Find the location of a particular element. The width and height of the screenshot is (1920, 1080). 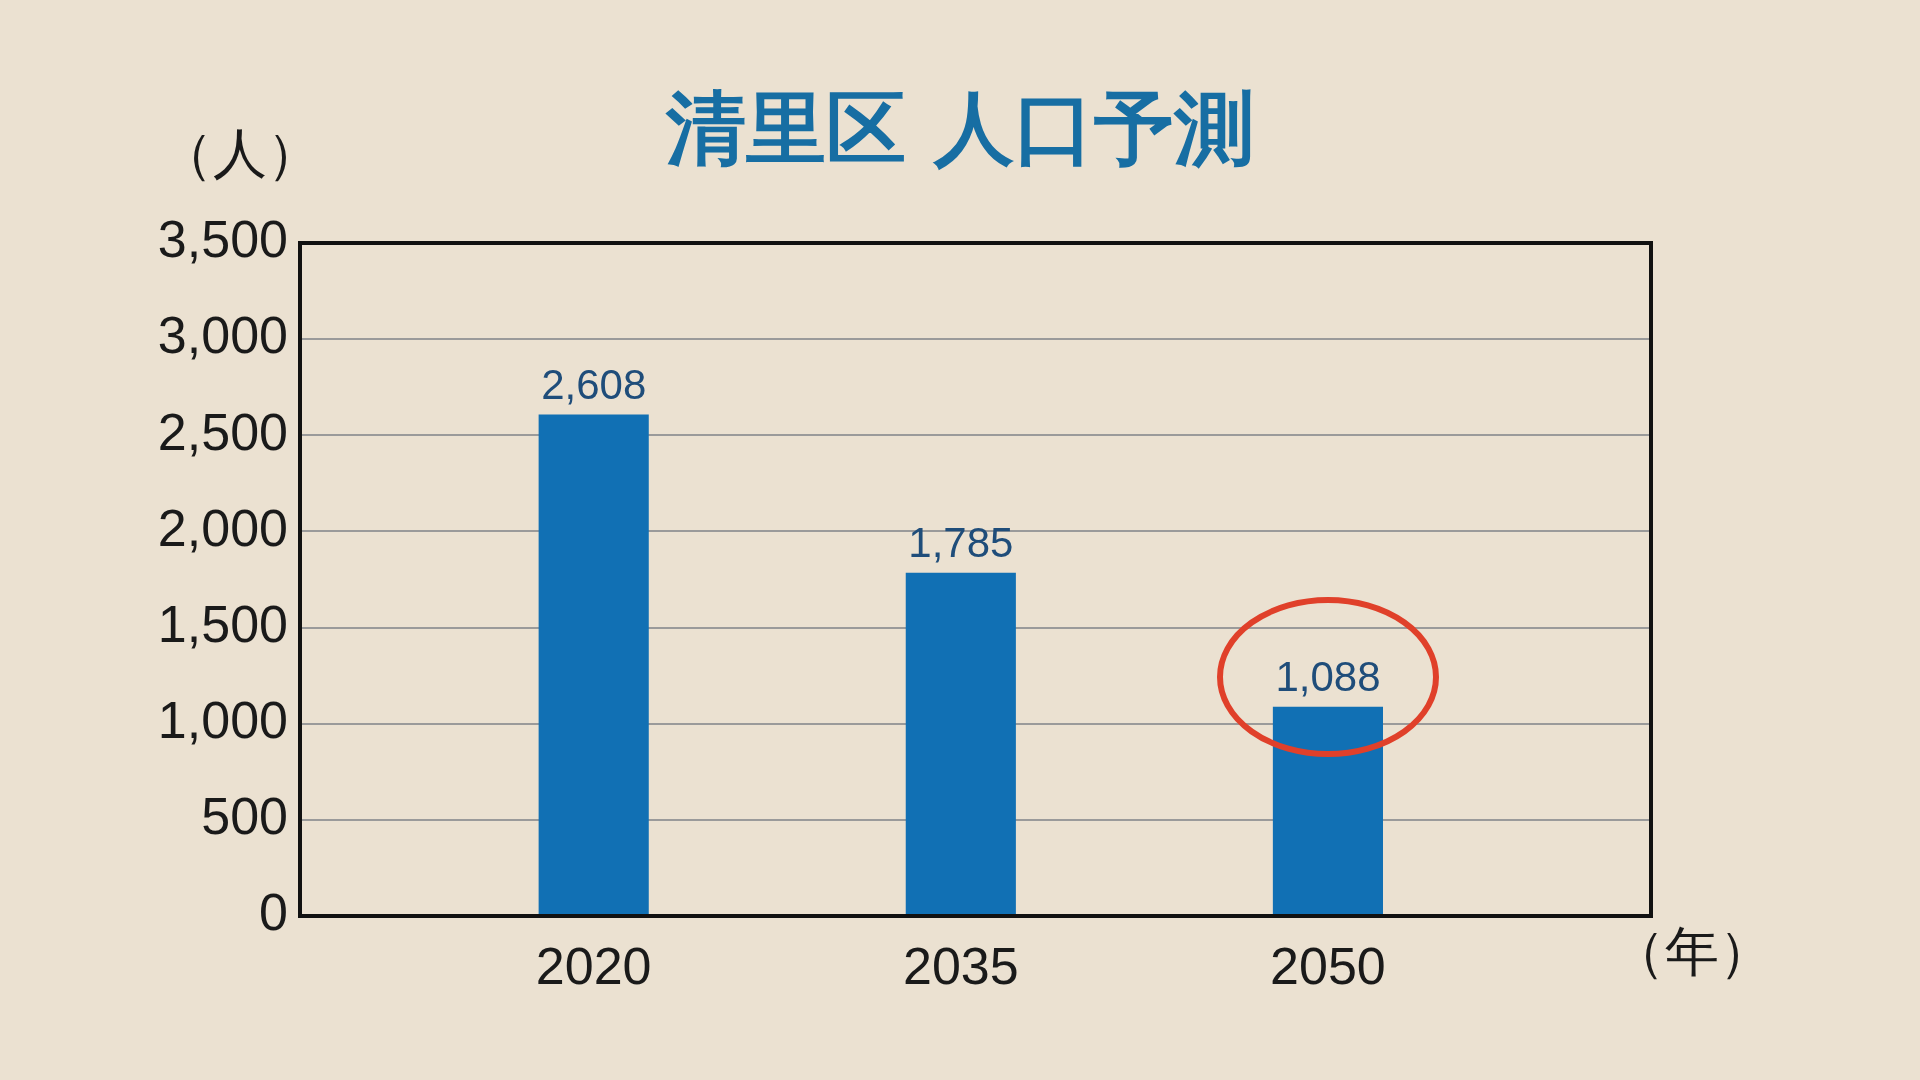

y-axis-title: （人） is located at coordinates (240, 153).